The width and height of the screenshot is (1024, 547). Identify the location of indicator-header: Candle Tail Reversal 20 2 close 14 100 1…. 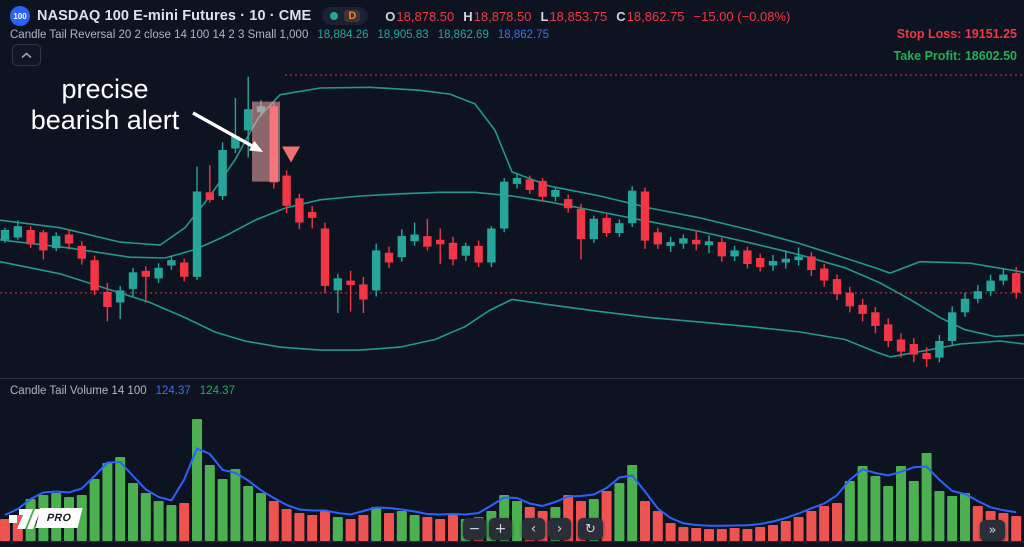
(279, 35).